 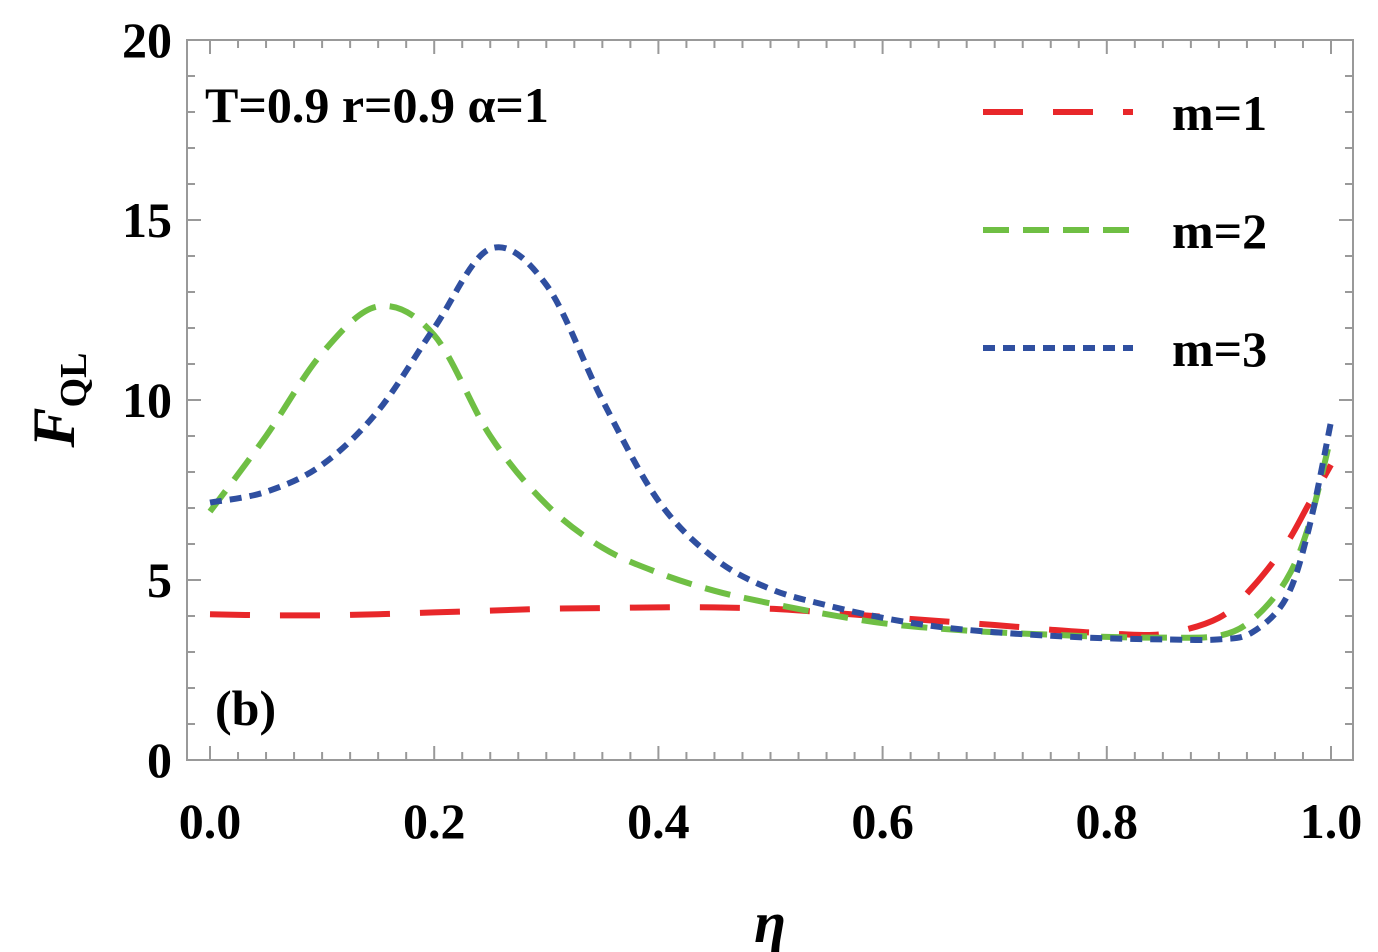 What do you see at coordinates (159, 580) in the screenshot?
I see `y-tick-label: 5` at bounding box center [159, 580].